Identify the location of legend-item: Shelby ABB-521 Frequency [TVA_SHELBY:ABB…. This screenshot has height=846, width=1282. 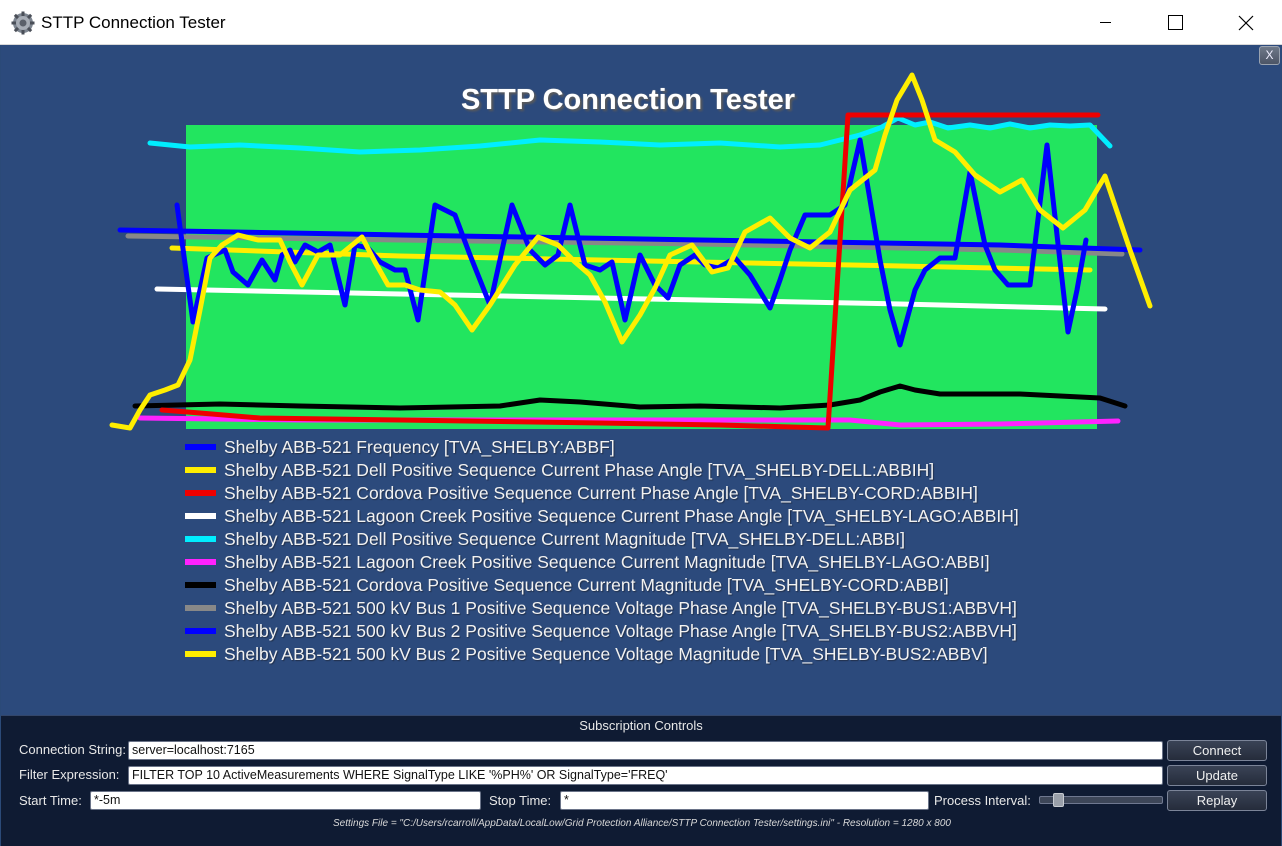
(685, 447).